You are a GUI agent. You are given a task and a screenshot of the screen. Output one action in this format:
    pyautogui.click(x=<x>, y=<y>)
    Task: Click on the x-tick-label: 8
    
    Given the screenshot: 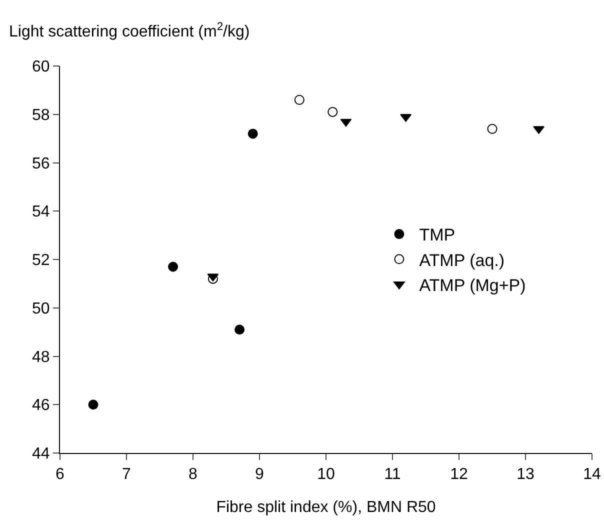 What is the action you would take?
    pyautogui.click(x=193, y=475)
    